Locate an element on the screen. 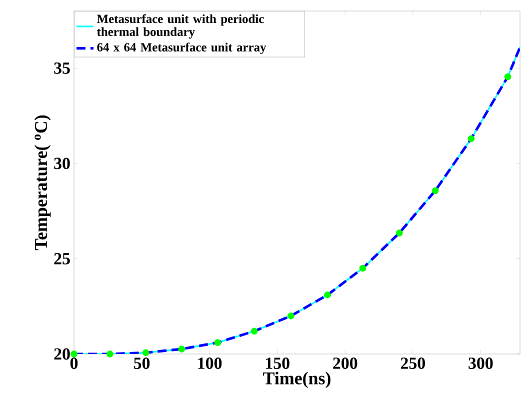 This screenshot has width=522, height=418. y-tick-label: 25 is located at coordinates (62, 258).